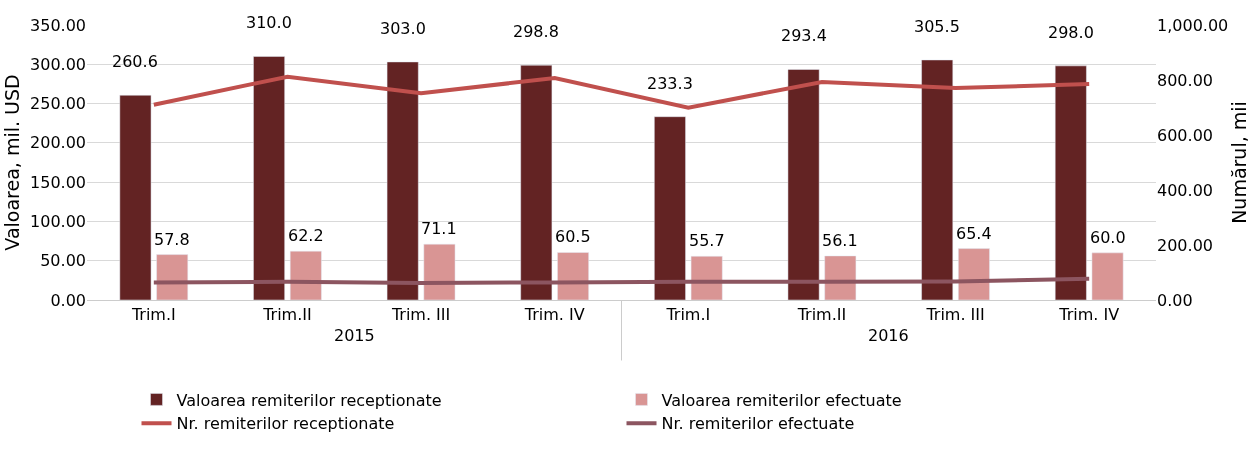 This screenshot has width=1259, height=452. What do you see at coordinates (58, 143) in the screenshot?
I see `y-tick-label: 200.00` at bounding box center [58, 143].